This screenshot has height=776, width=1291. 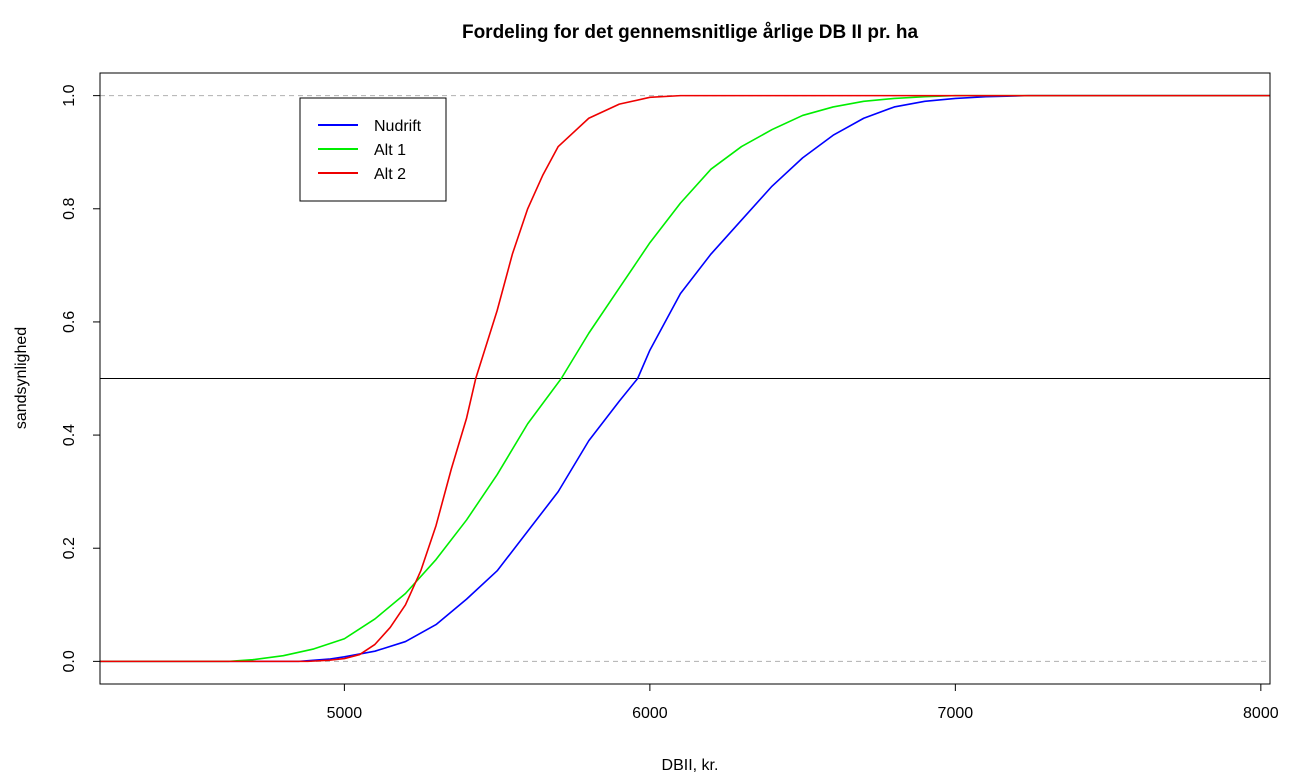 I want to click on legend-label: Alt 2, so click(x=390, y=174).